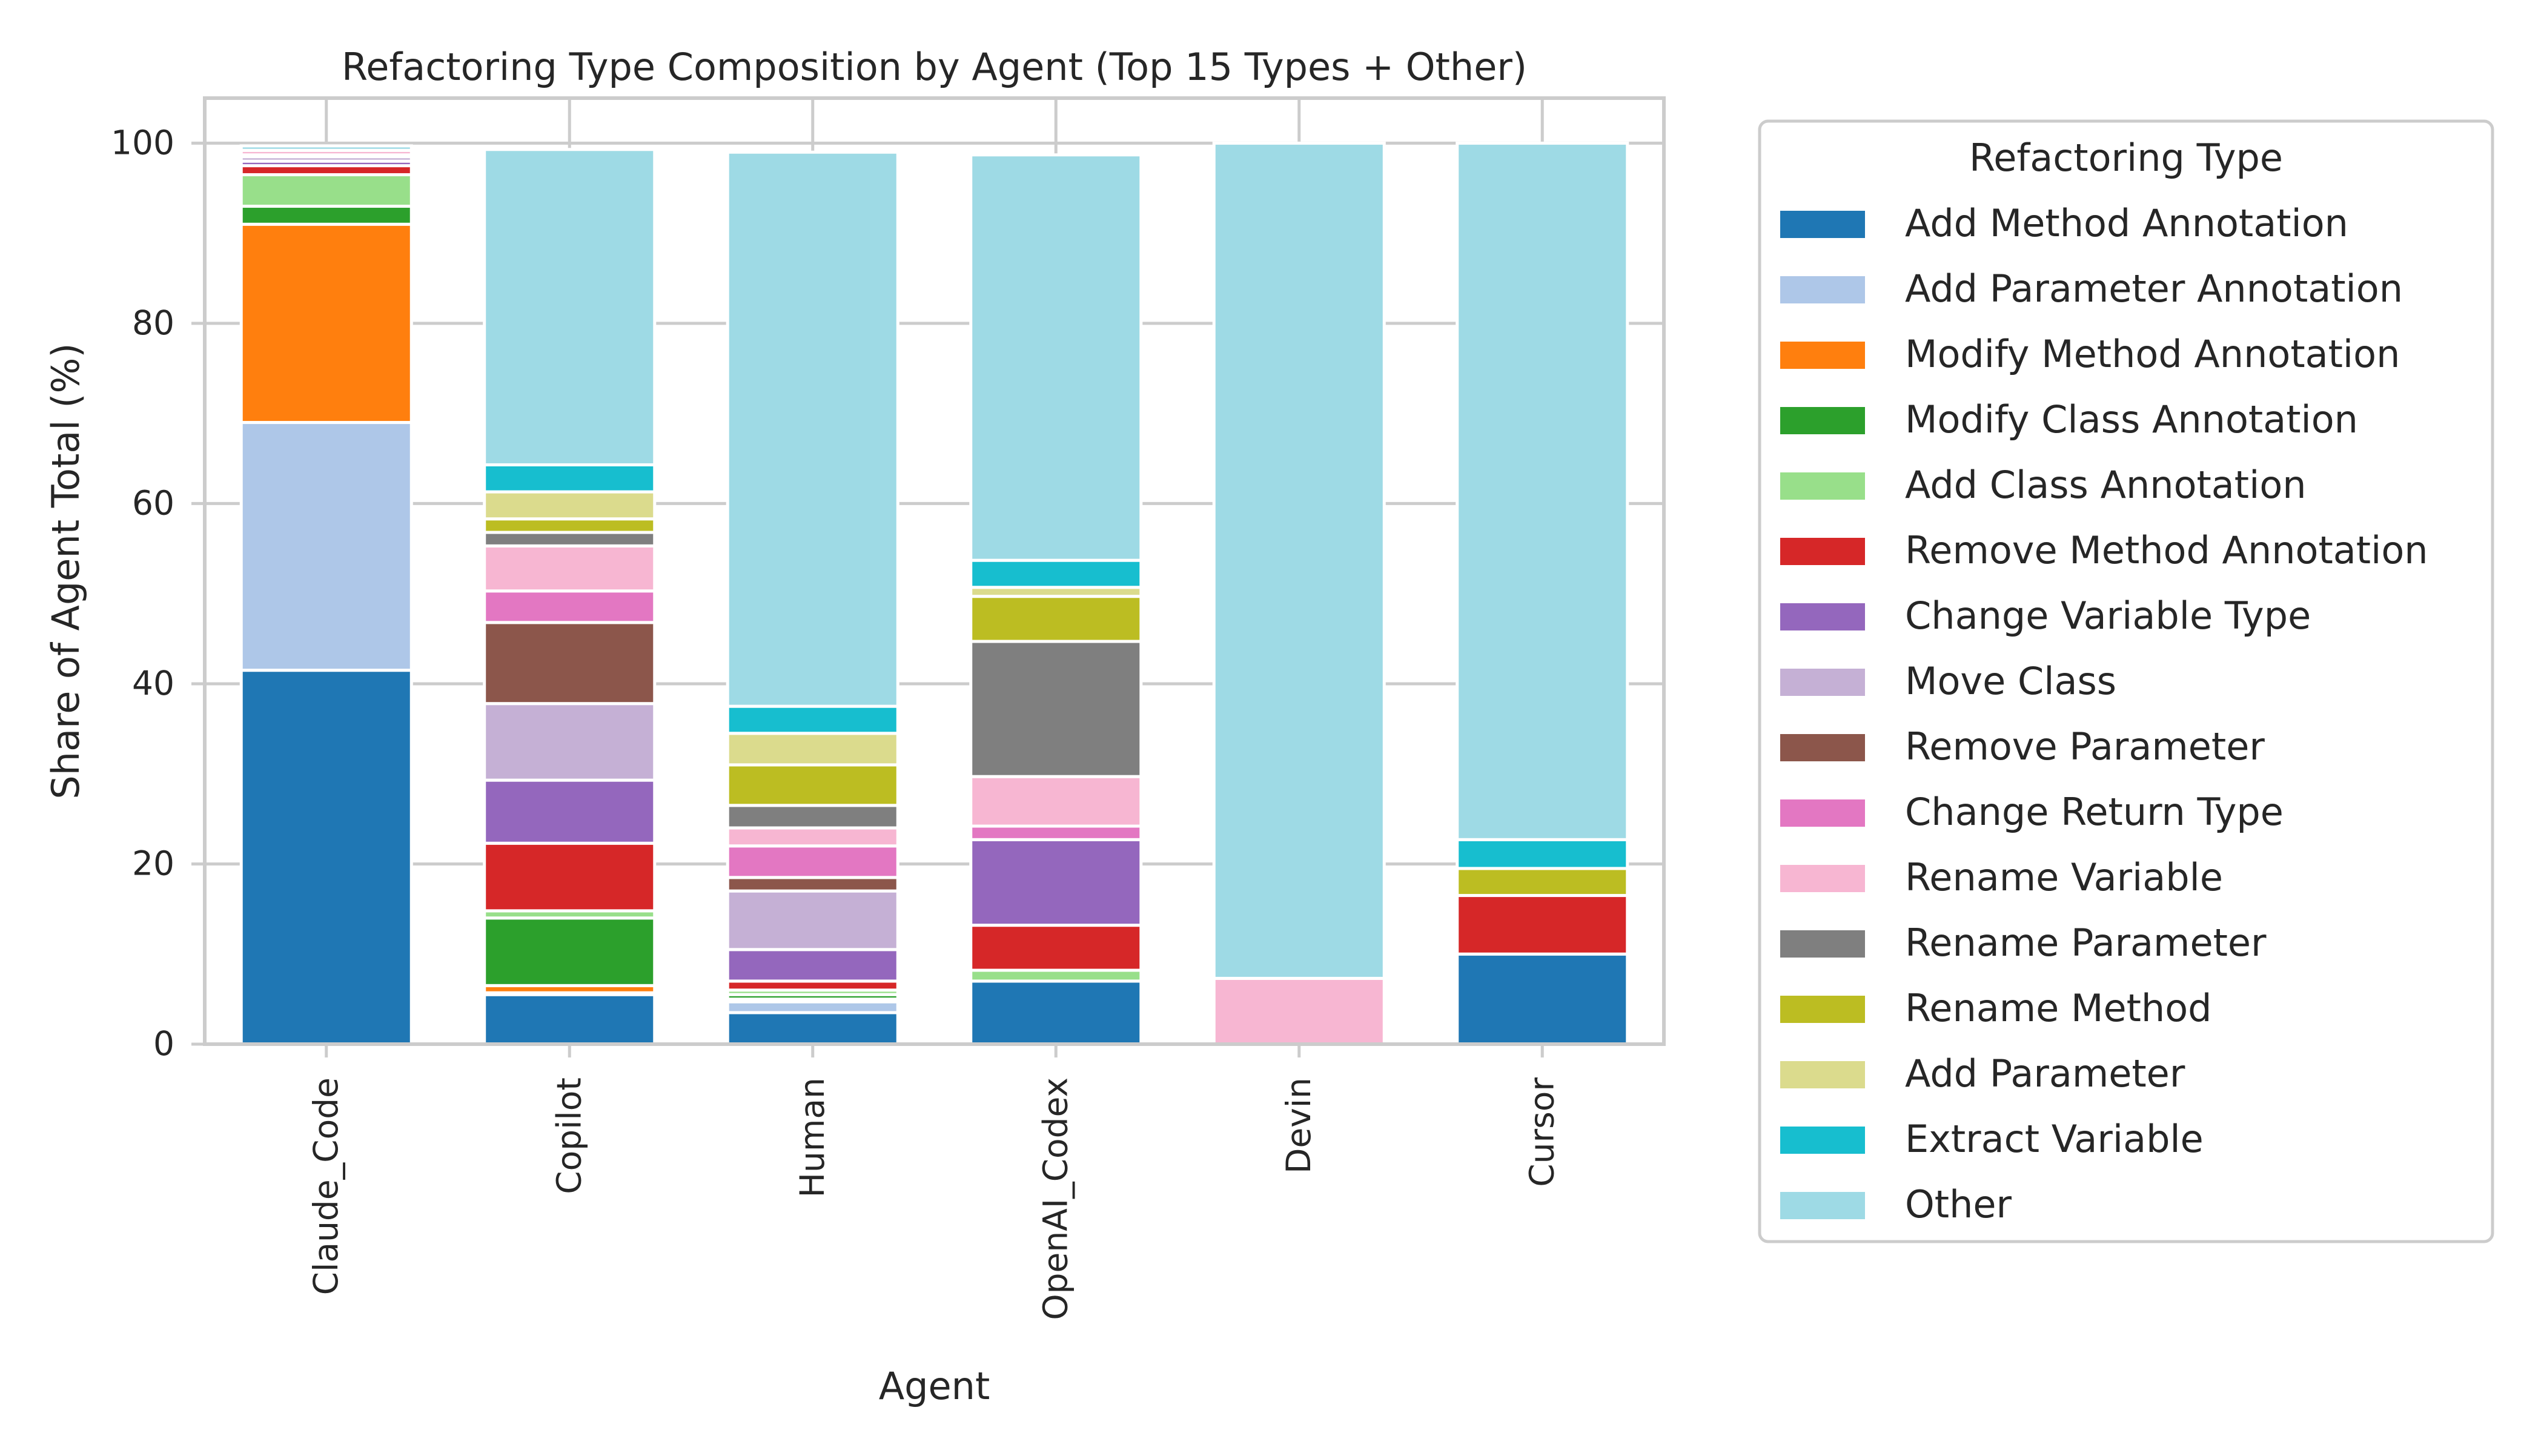 The image size is (2544, 1456). I want to click on y-tick-label: 100, so click(142, 142).